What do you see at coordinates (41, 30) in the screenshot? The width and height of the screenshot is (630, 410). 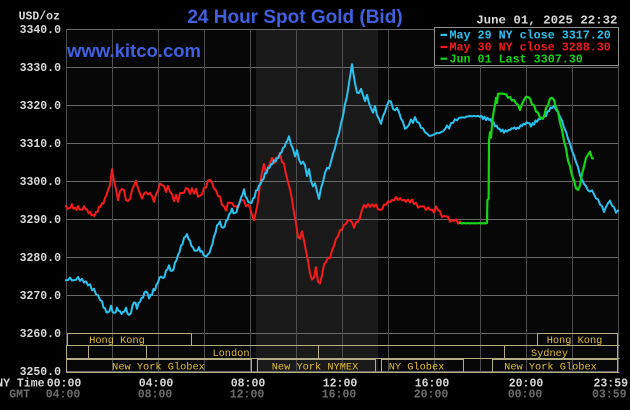 I see `svg-text: 3340.0` at bounding box center [41, 30].